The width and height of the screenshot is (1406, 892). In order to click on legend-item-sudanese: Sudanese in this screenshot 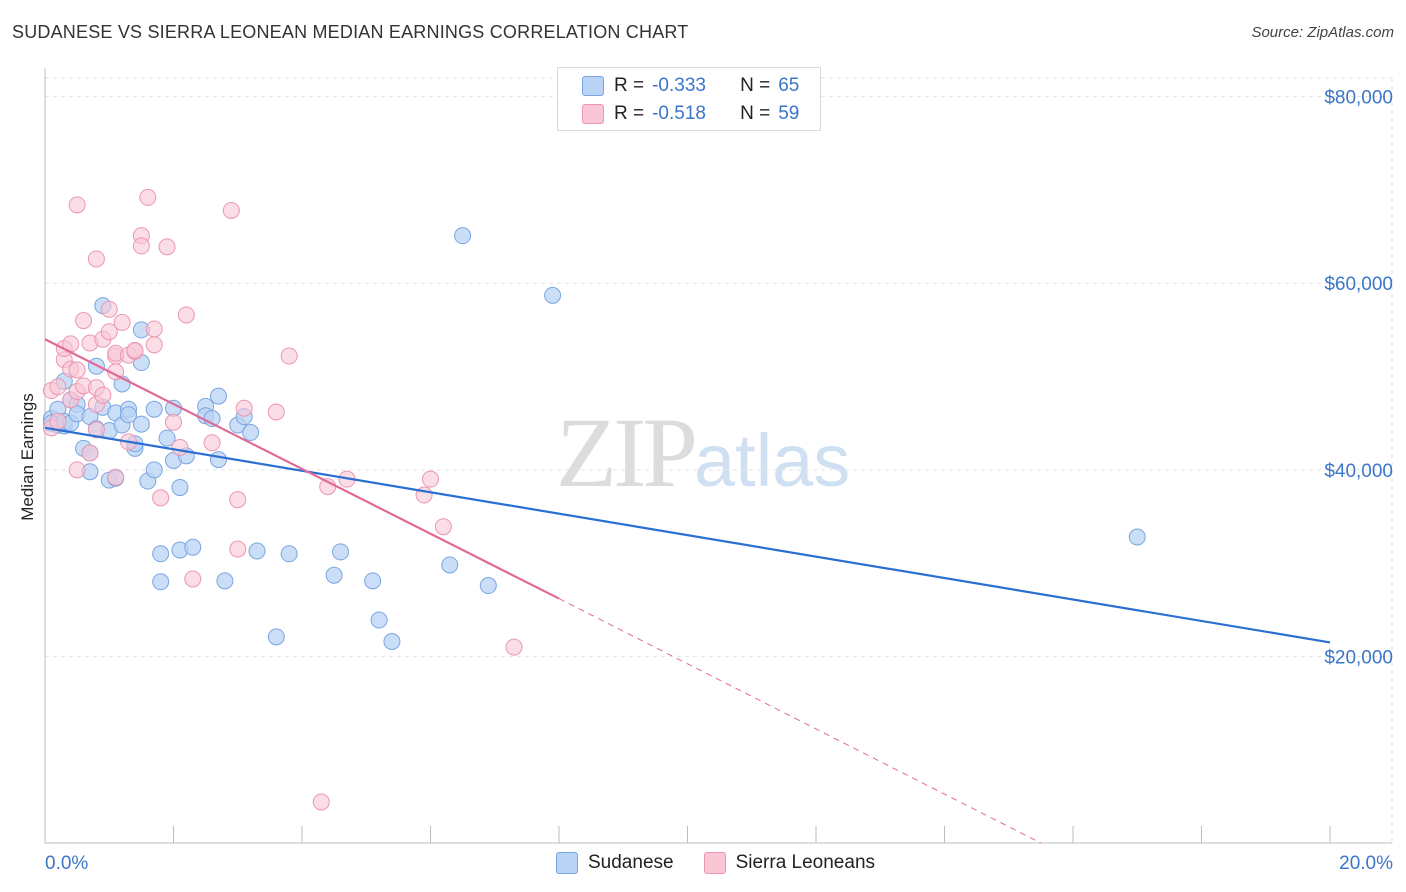, I will do `click(615, 863)`.